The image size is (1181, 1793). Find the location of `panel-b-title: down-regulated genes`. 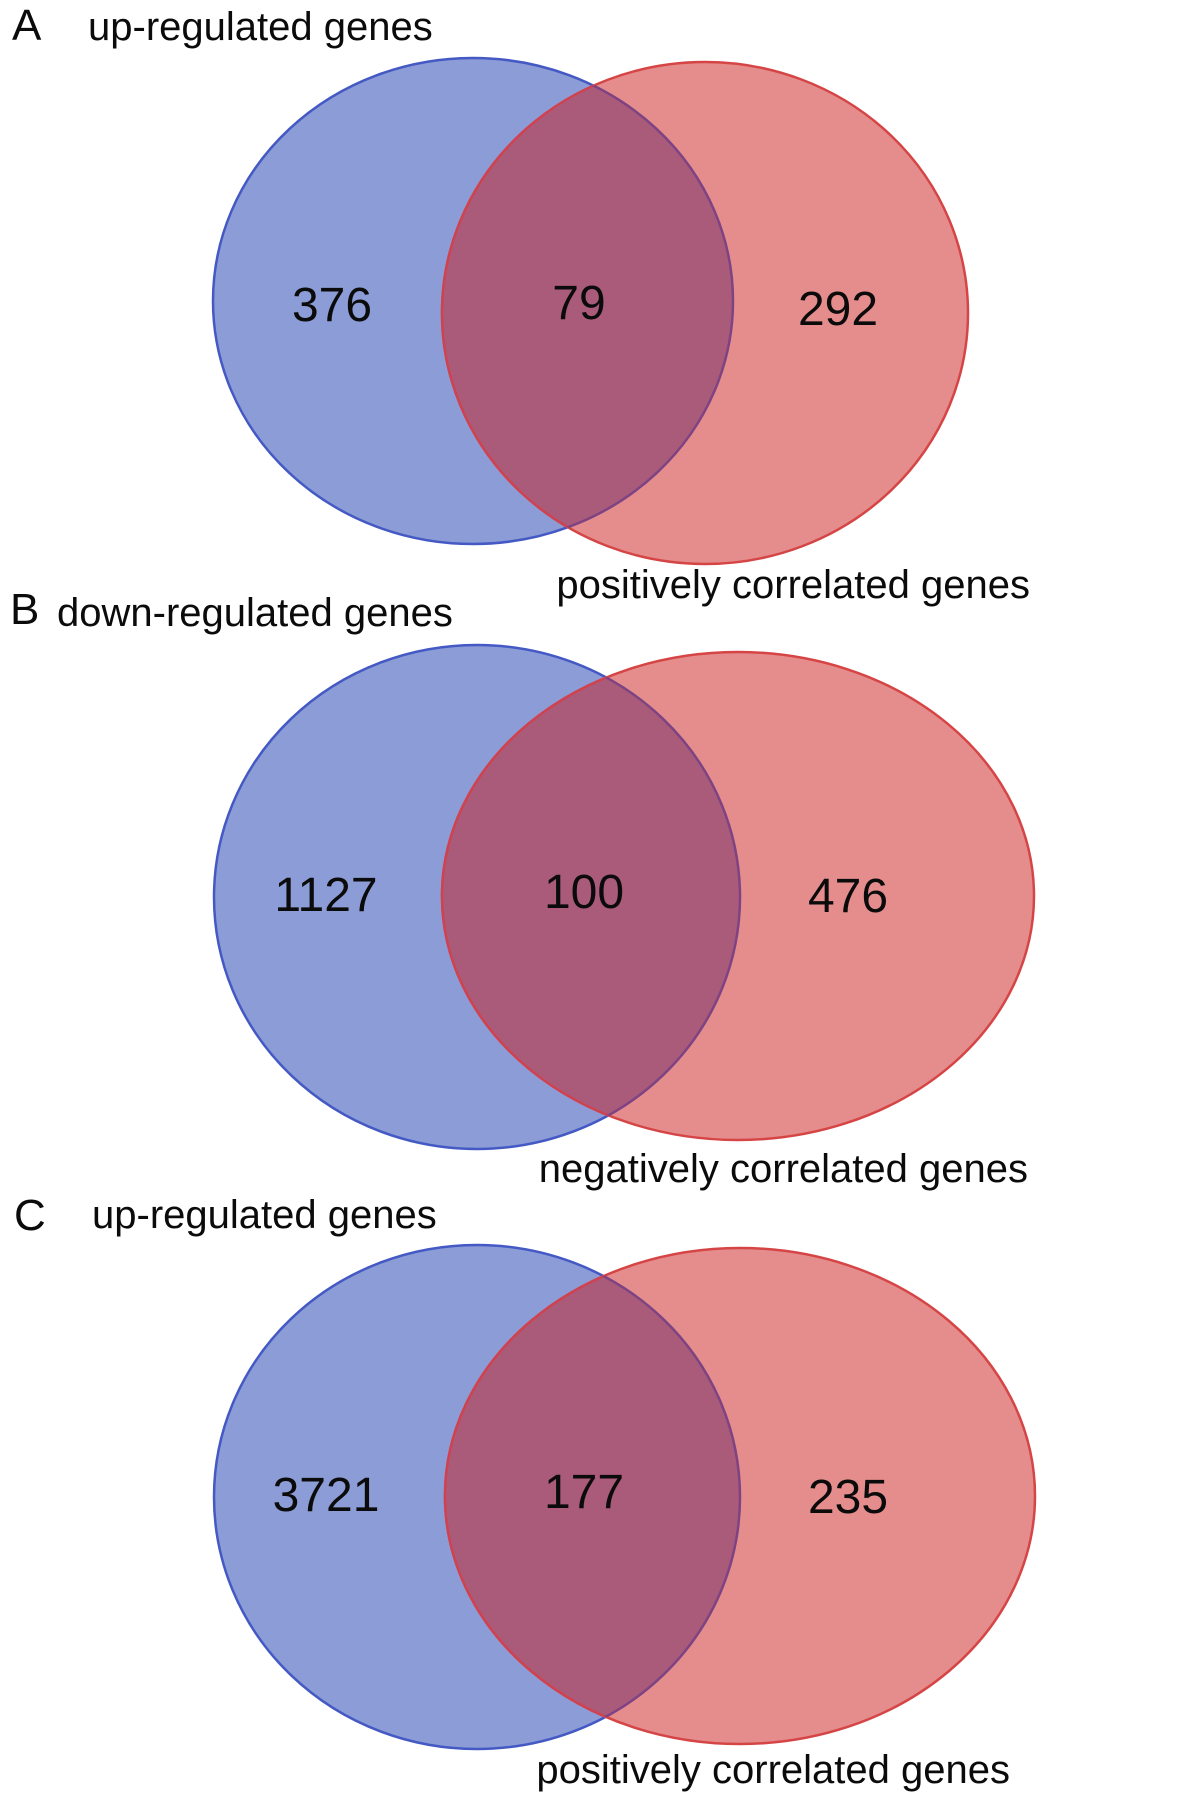

panel-b-title: down-regulated genes is located at coordinates (255, 613).